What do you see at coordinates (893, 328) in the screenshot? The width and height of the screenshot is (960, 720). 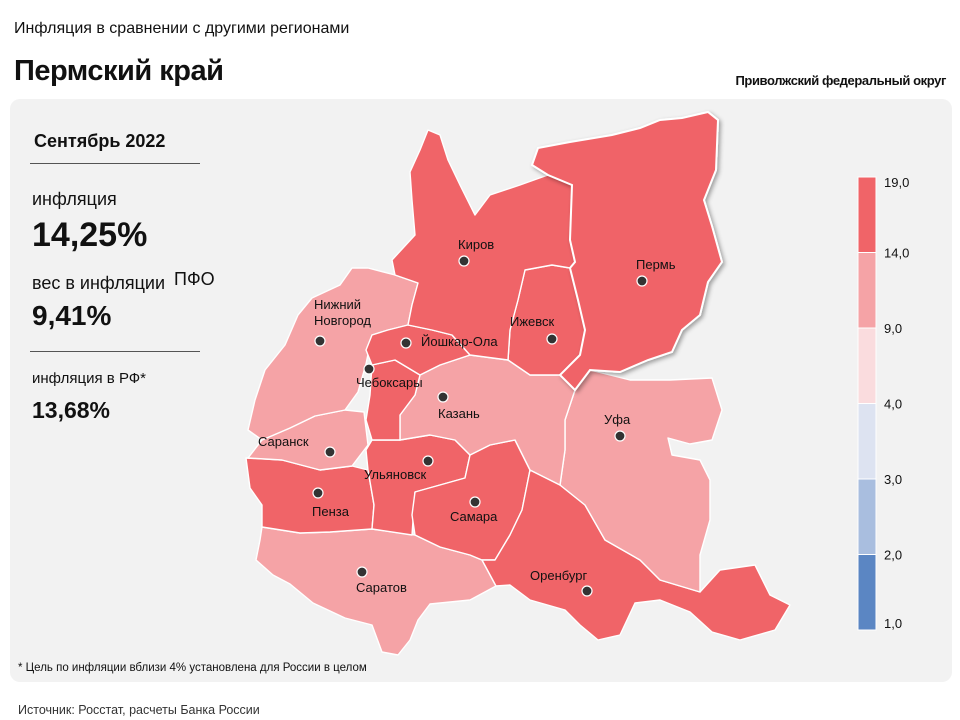 I see `legend-tick-label: 9,0` at bounding box center [893, 328].